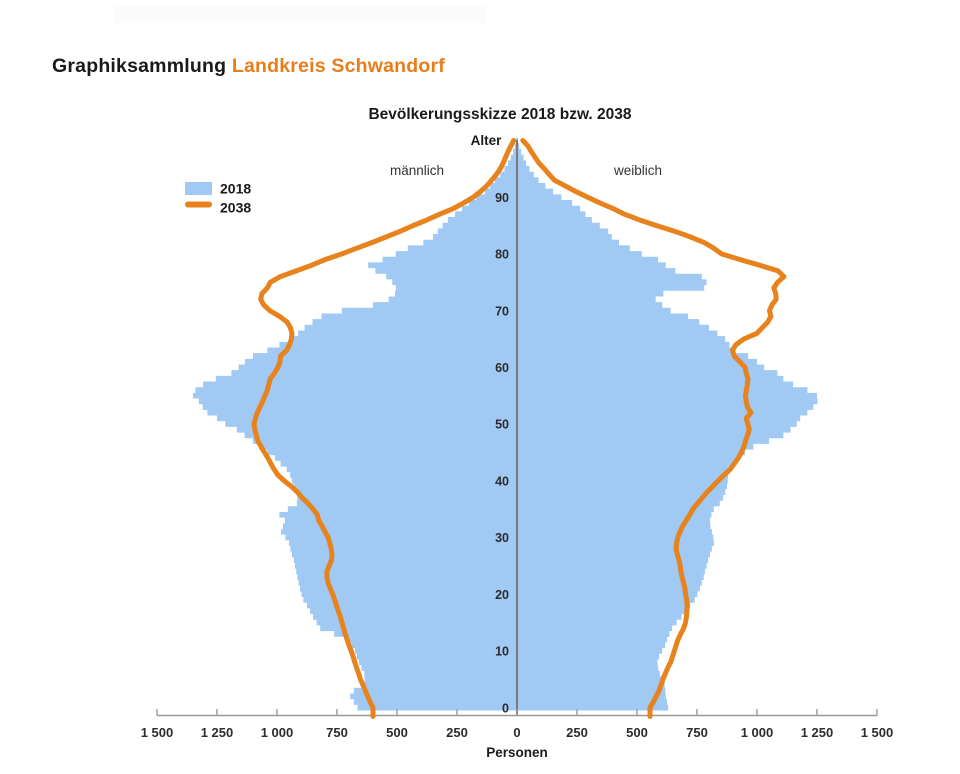 The height and width of the screenshot is (774, 960). What do you see at coordinates (218, 198) in the screenshot?
I see `legend: 2018 2038` at bounding box center [218, 198].